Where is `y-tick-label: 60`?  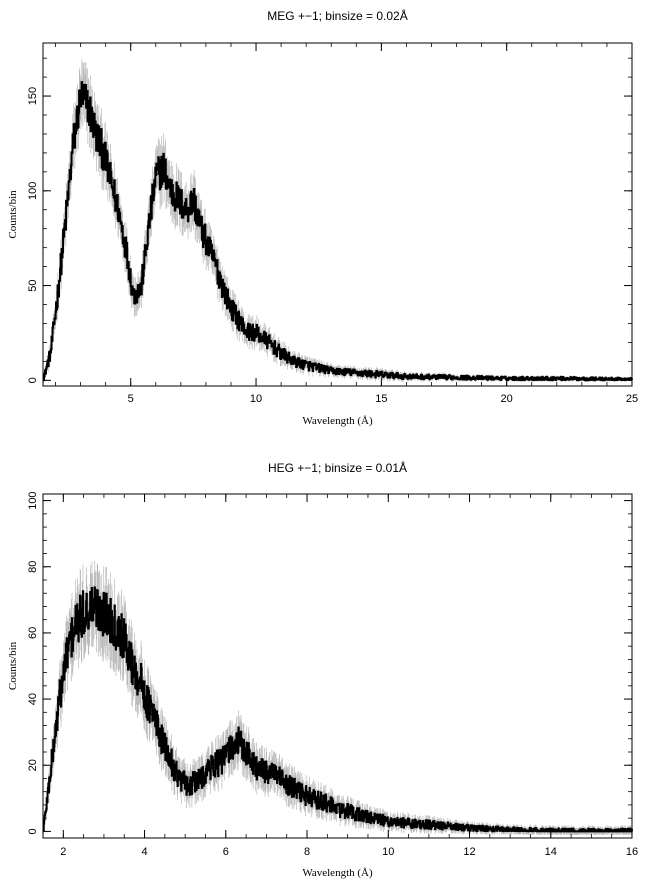
y-tick-label: 60 is located at coordinates (33, 633).